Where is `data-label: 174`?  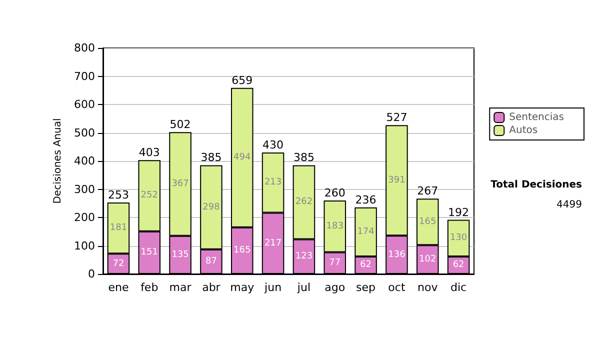 data-label: 174 is located at coordinates (366, 231).